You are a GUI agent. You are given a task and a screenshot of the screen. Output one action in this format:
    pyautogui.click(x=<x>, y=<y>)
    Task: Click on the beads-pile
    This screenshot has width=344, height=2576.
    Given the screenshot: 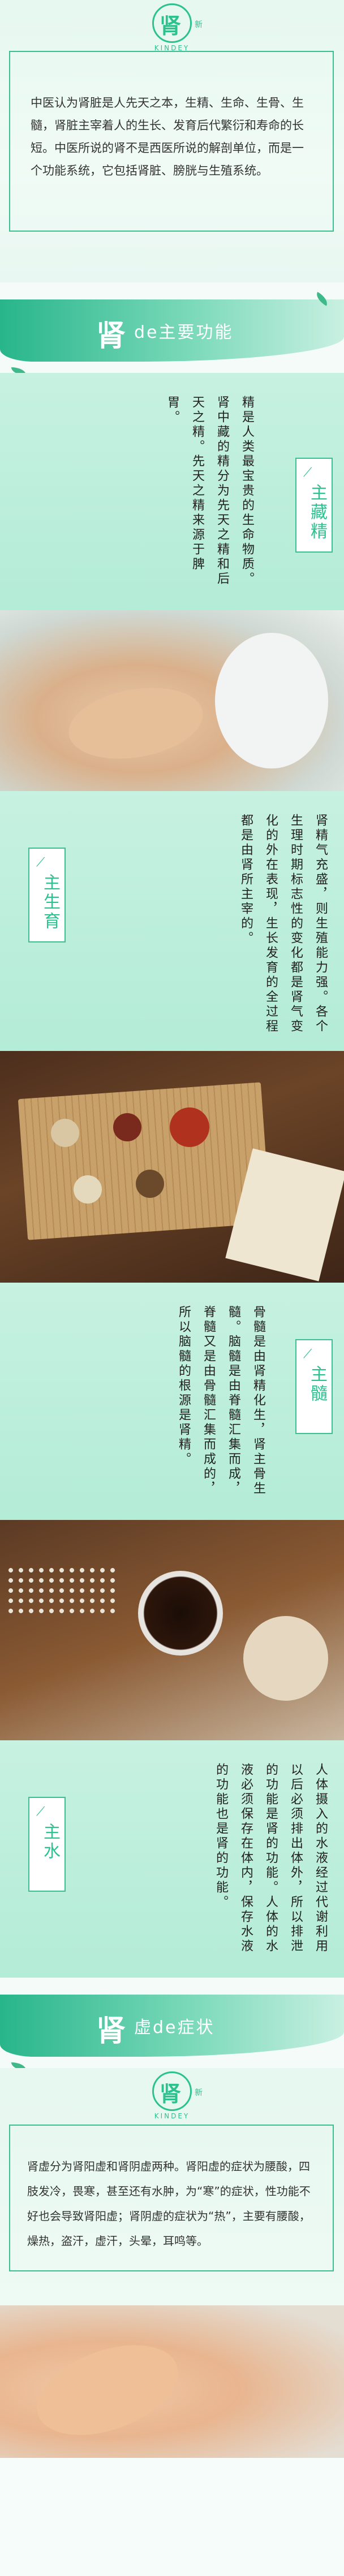 What is the action you would take?
    pyautogui.click(x=62, y=1590)
    